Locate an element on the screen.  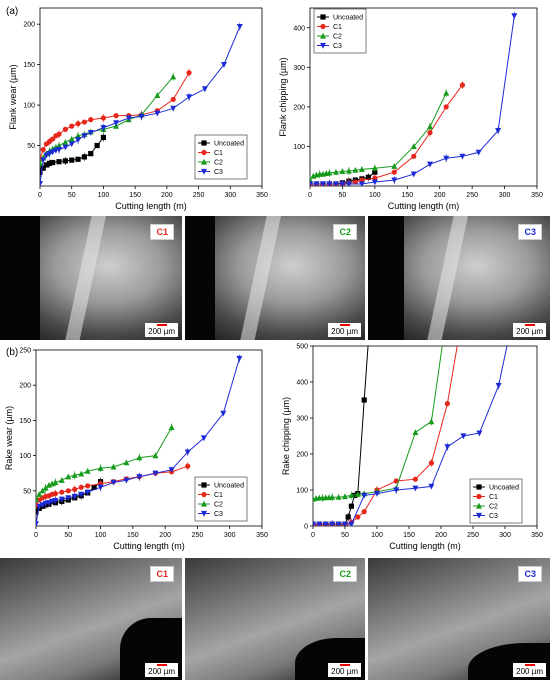
x-tick-label: 350 is located at coordinates (262, 535).